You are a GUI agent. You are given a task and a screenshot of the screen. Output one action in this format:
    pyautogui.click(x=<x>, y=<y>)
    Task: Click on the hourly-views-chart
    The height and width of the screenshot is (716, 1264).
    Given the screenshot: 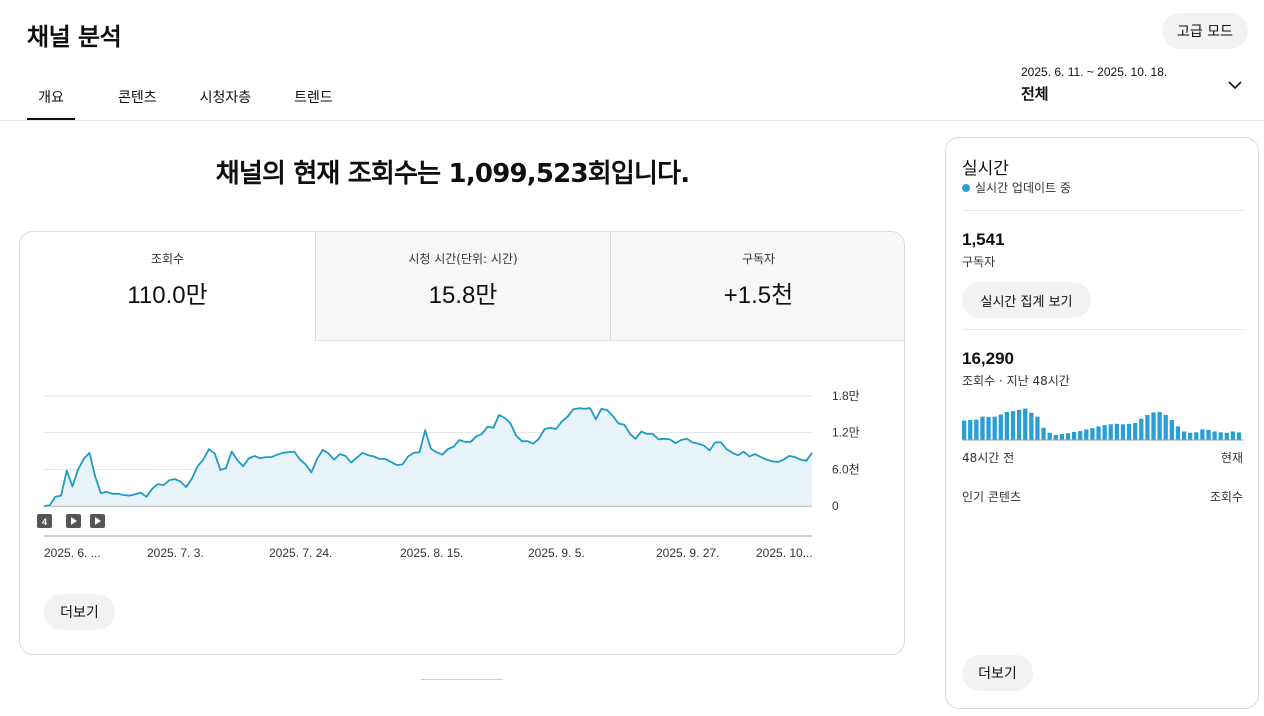 What is the action you would take?
    pyautogui.click(x=1102, y=424)
    